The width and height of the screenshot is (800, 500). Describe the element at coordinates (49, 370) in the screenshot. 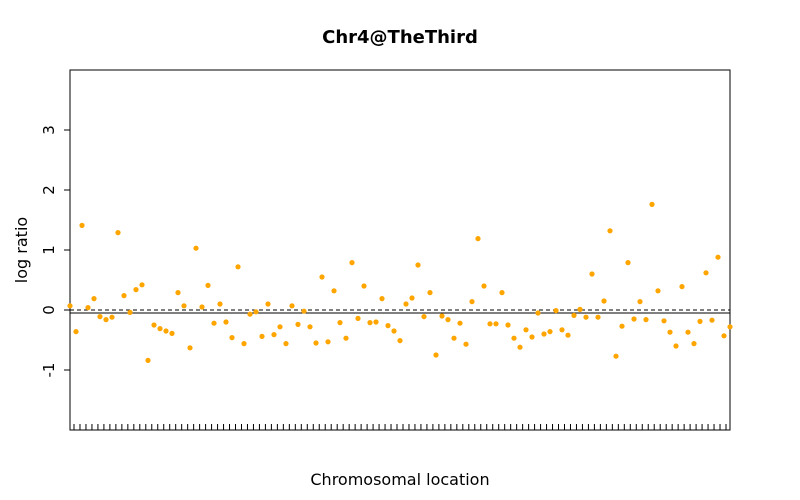

I see `y-tick-label: -1` at that location.